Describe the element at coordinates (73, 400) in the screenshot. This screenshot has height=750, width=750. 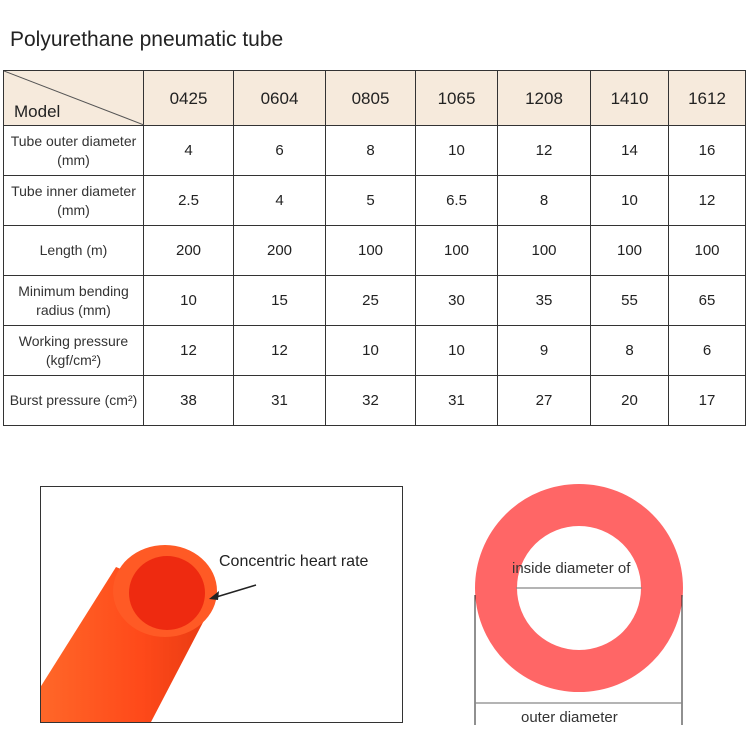
I see `row-label: Burst pressure (cm²)` at that location.